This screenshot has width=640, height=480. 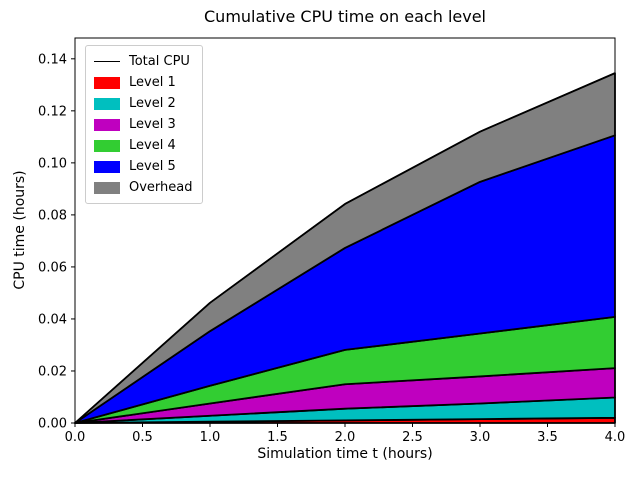 What do you see at coordinates (277, 437) in the screenshot?
I see `x-tick-label: 1.5` at bounding box center [277, 437].